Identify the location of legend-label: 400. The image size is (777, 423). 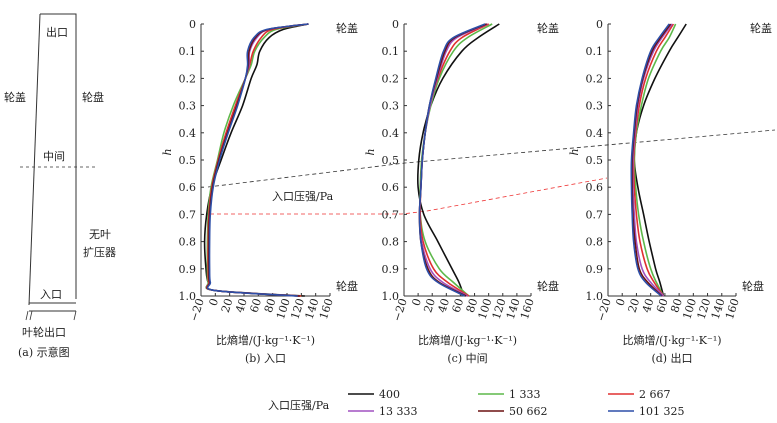
(389, 394).